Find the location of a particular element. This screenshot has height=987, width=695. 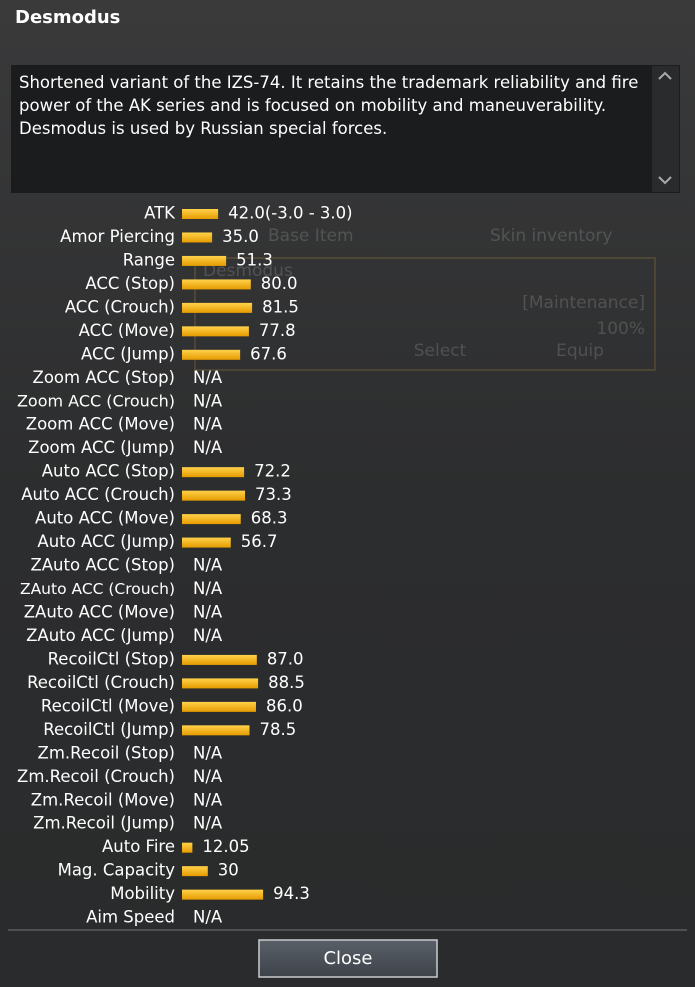

scrollbar is located at coordinates (665, 129).